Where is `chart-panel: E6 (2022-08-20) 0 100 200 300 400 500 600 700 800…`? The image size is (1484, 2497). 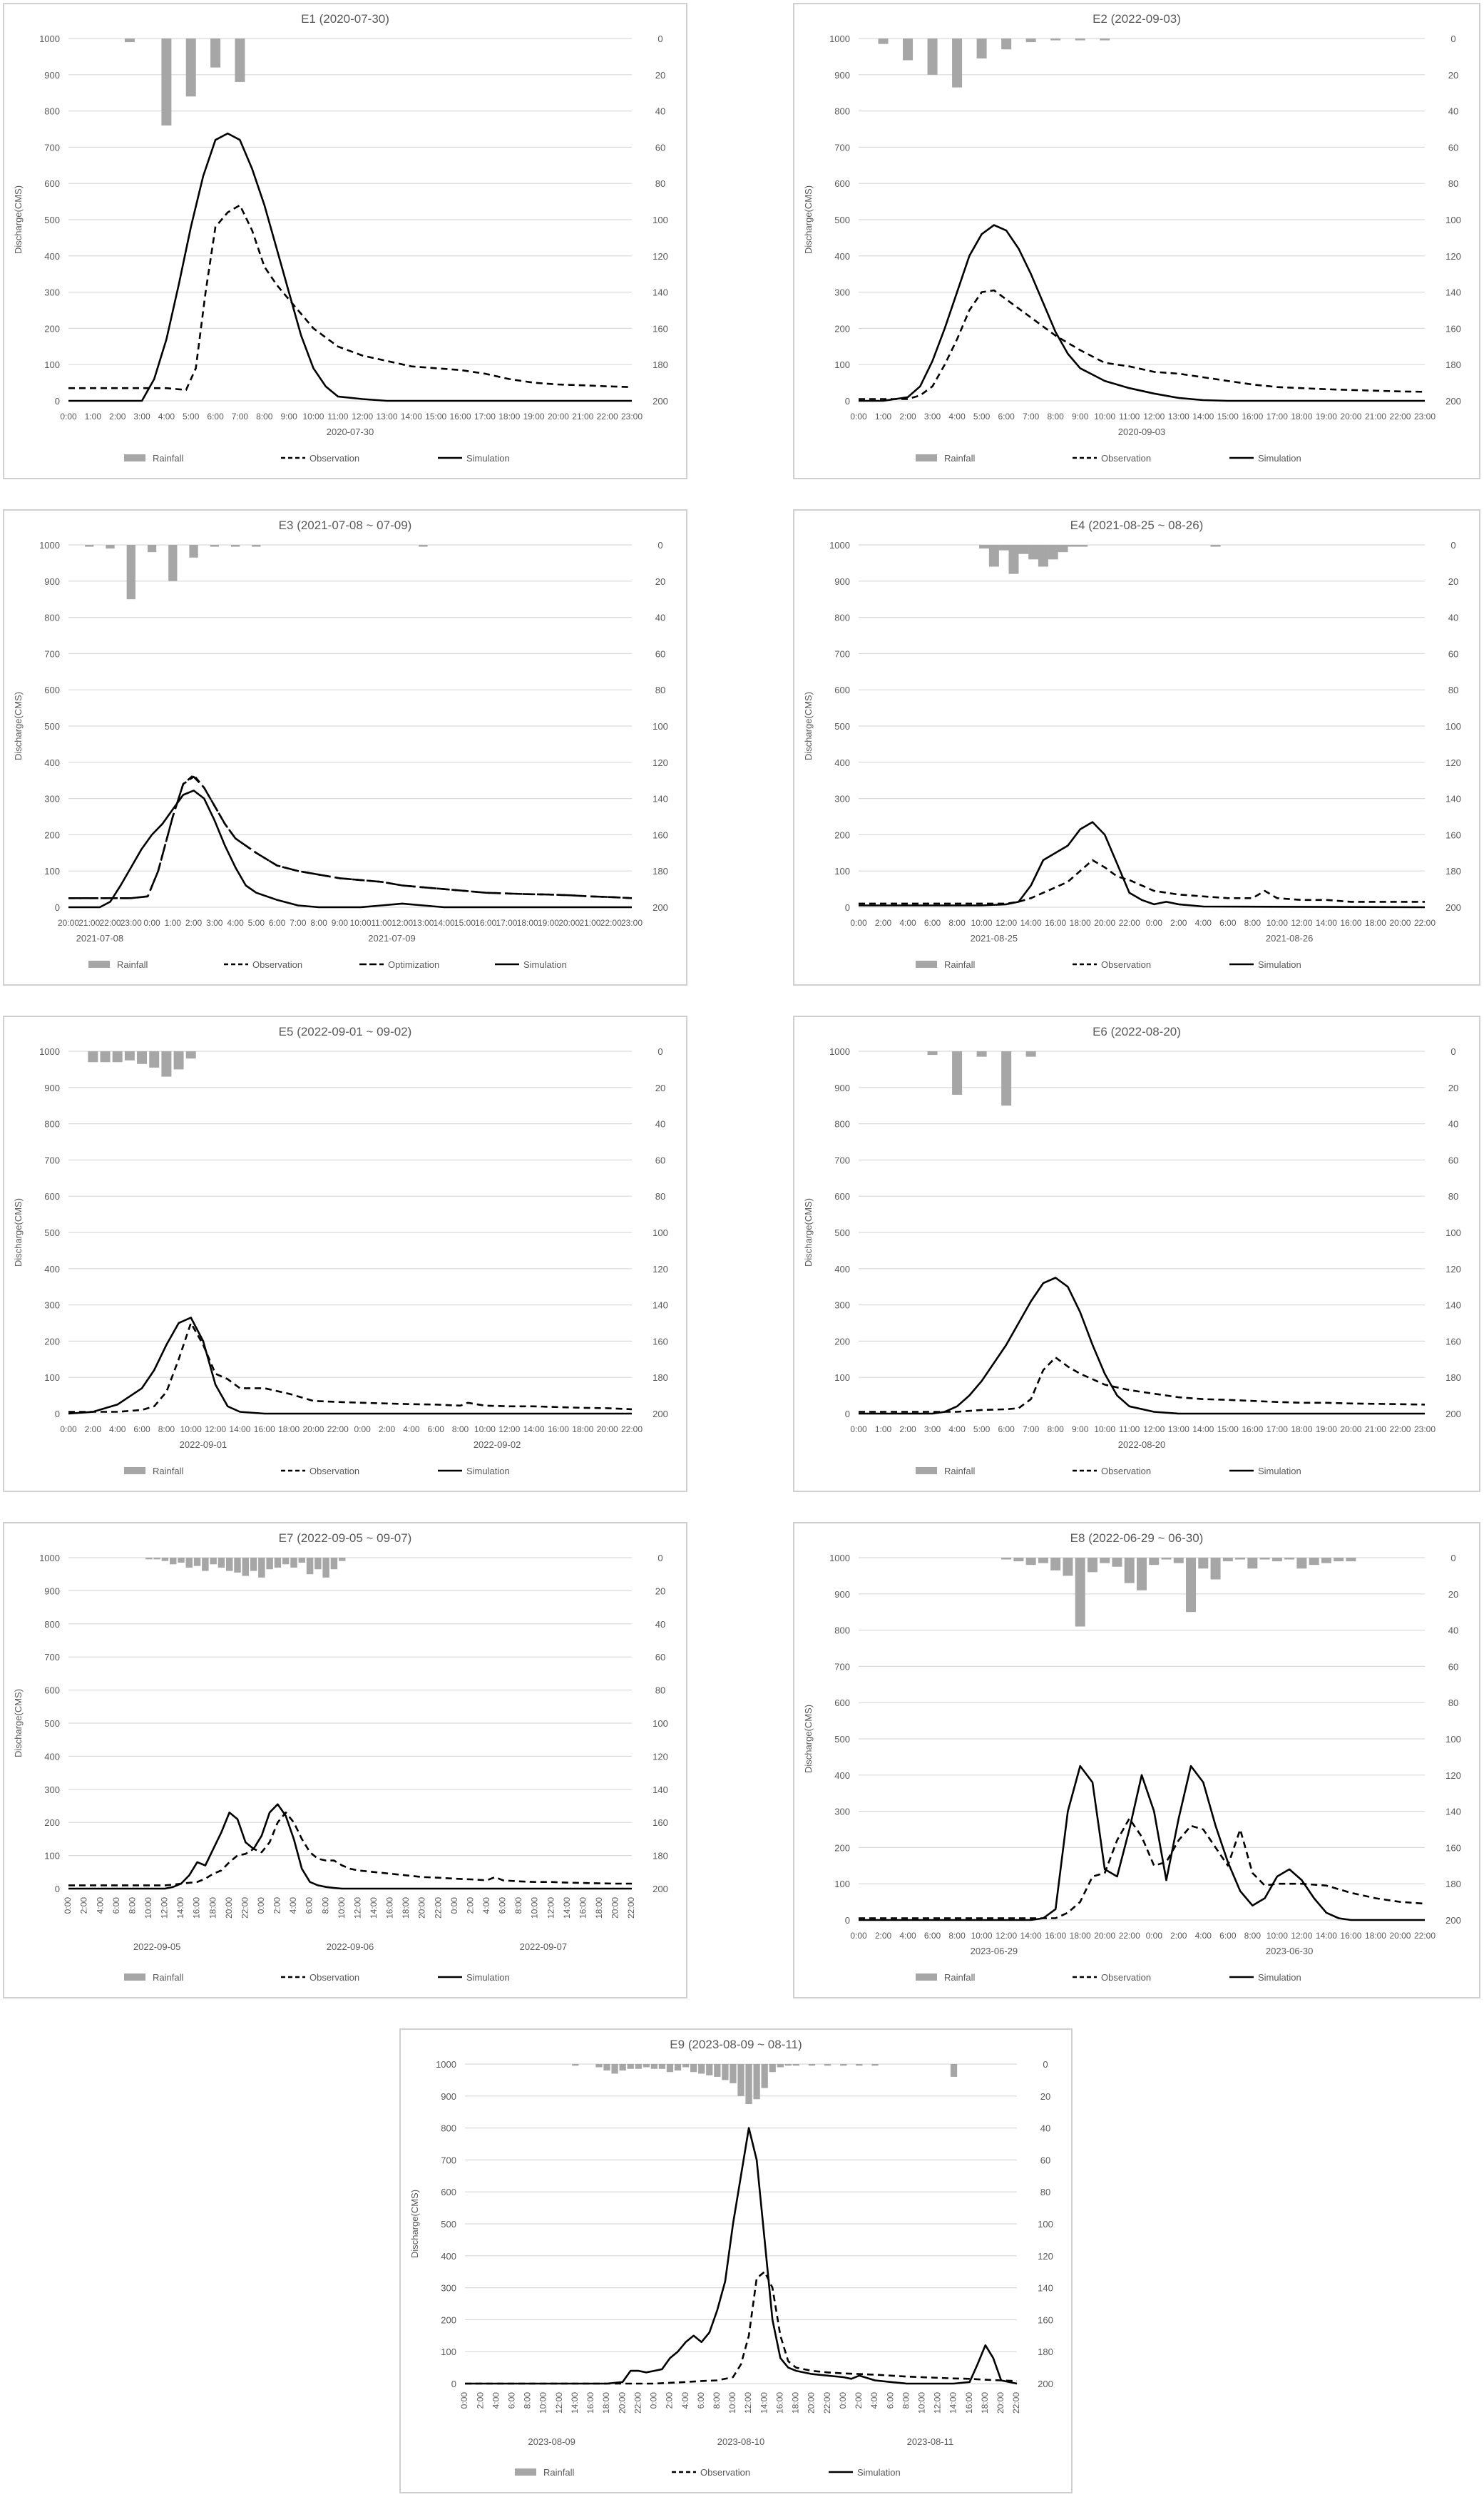 chart-panel: E6 (2022-08-20) 0 100 200 300 400 500 600 700 800… is located at coordinates (1136, 1254).